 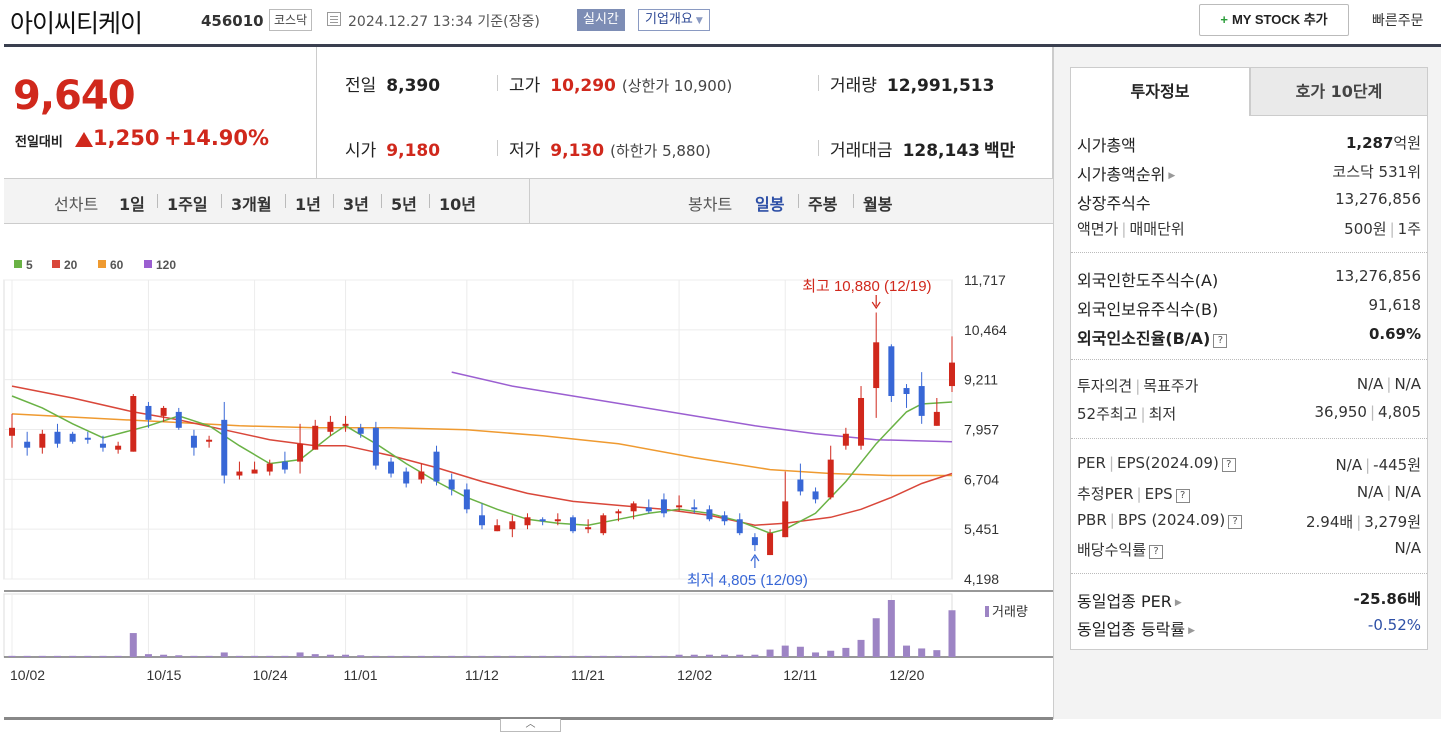 What do you see at coordinates (251, 204) in the screenshot?
I see `period-3m: 3개월` at bounding box center [251, 204].